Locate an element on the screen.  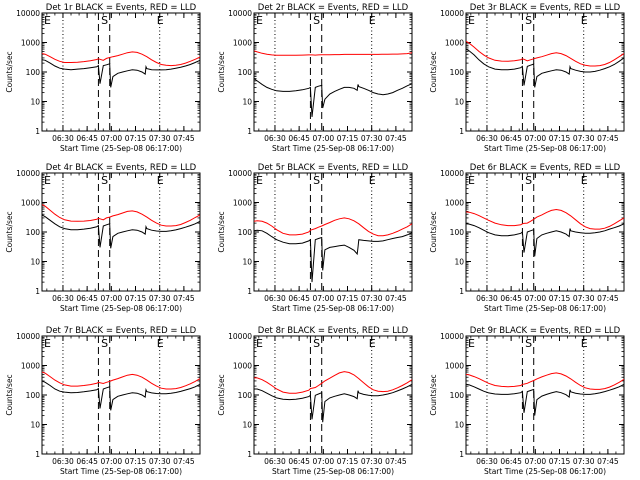
panel-title: Det 2r BLACK = Events, RED = LLD is located at coordinates (333, 8).